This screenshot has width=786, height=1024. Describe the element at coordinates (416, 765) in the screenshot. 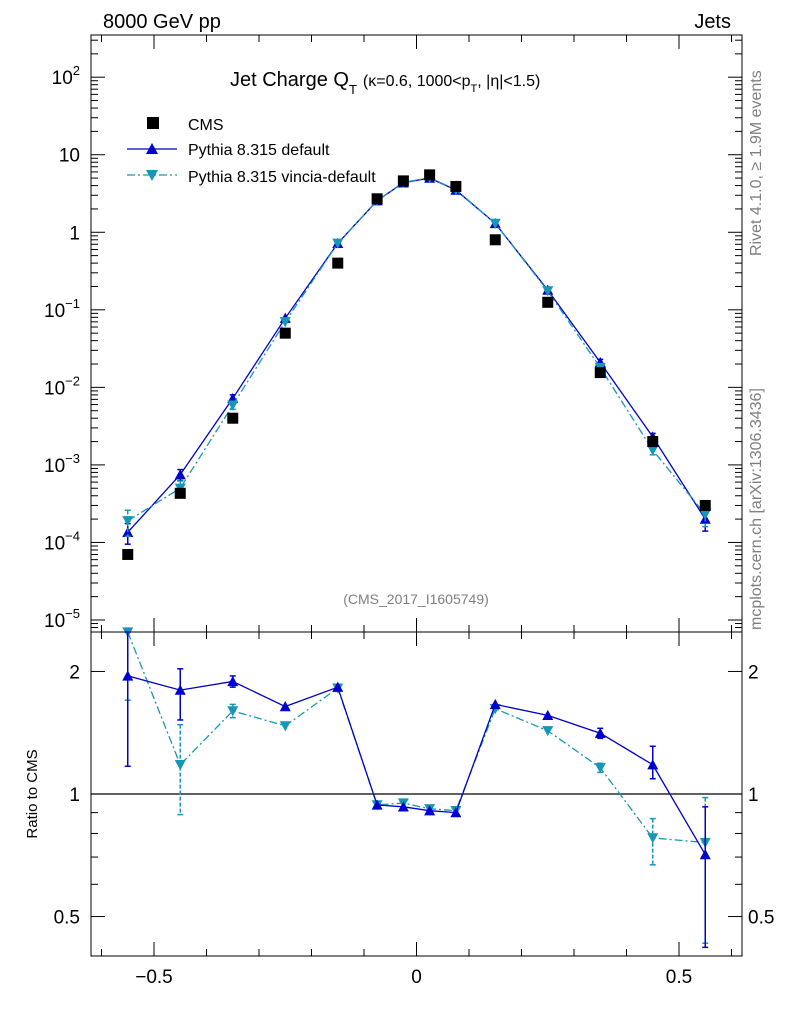

I see `ratio-default-line` at that location.